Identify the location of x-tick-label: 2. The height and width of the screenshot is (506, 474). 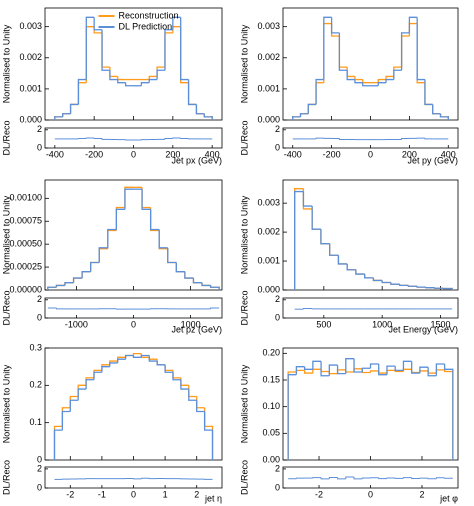
(196, 494).